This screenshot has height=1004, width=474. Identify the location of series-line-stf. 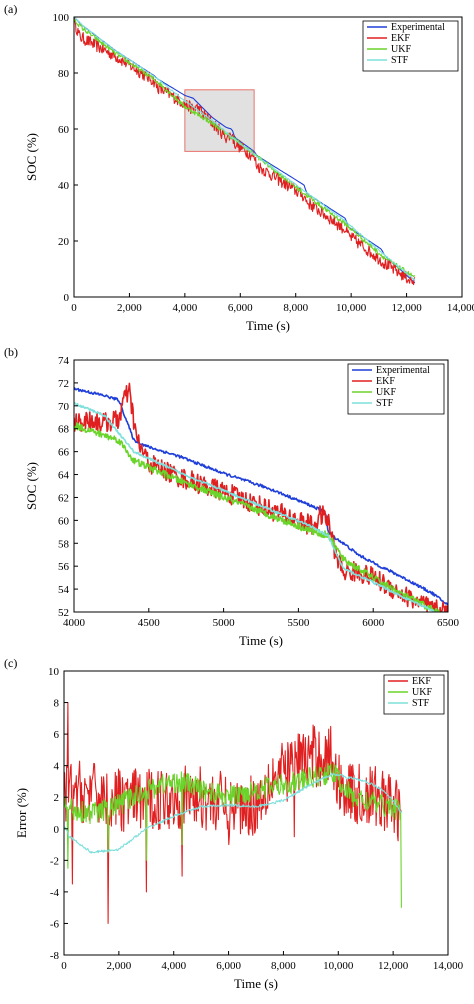
(233, 813).